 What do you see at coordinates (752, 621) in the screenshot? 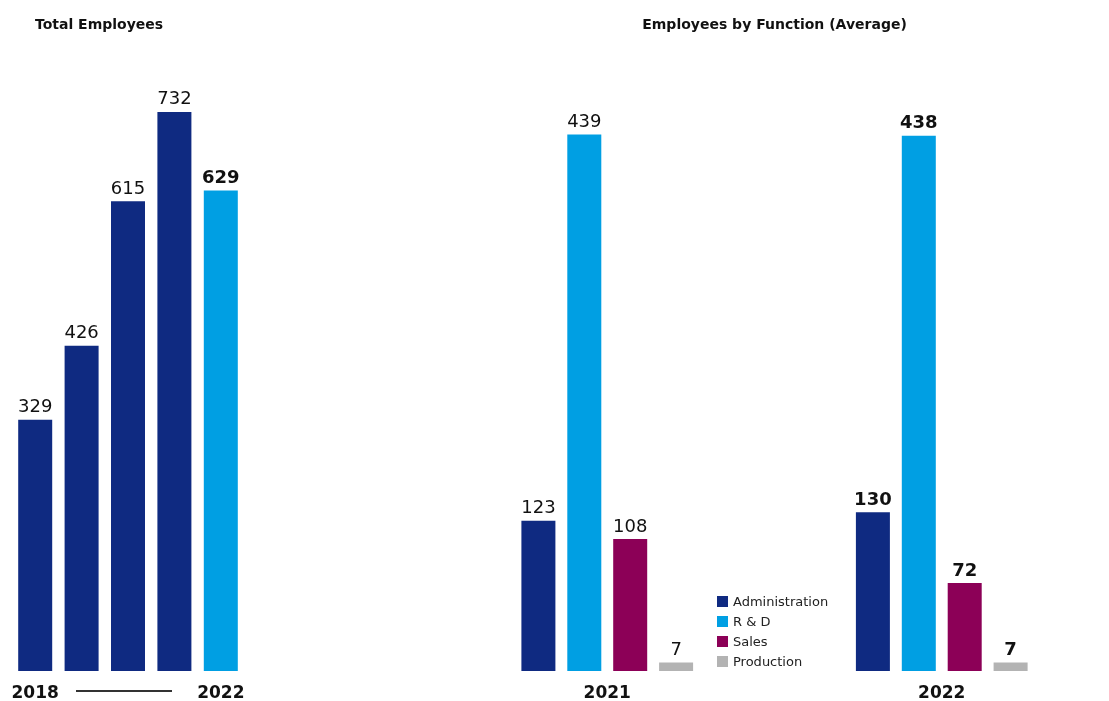
I see `legend-label: R & D` at bounding box center [752, 621].